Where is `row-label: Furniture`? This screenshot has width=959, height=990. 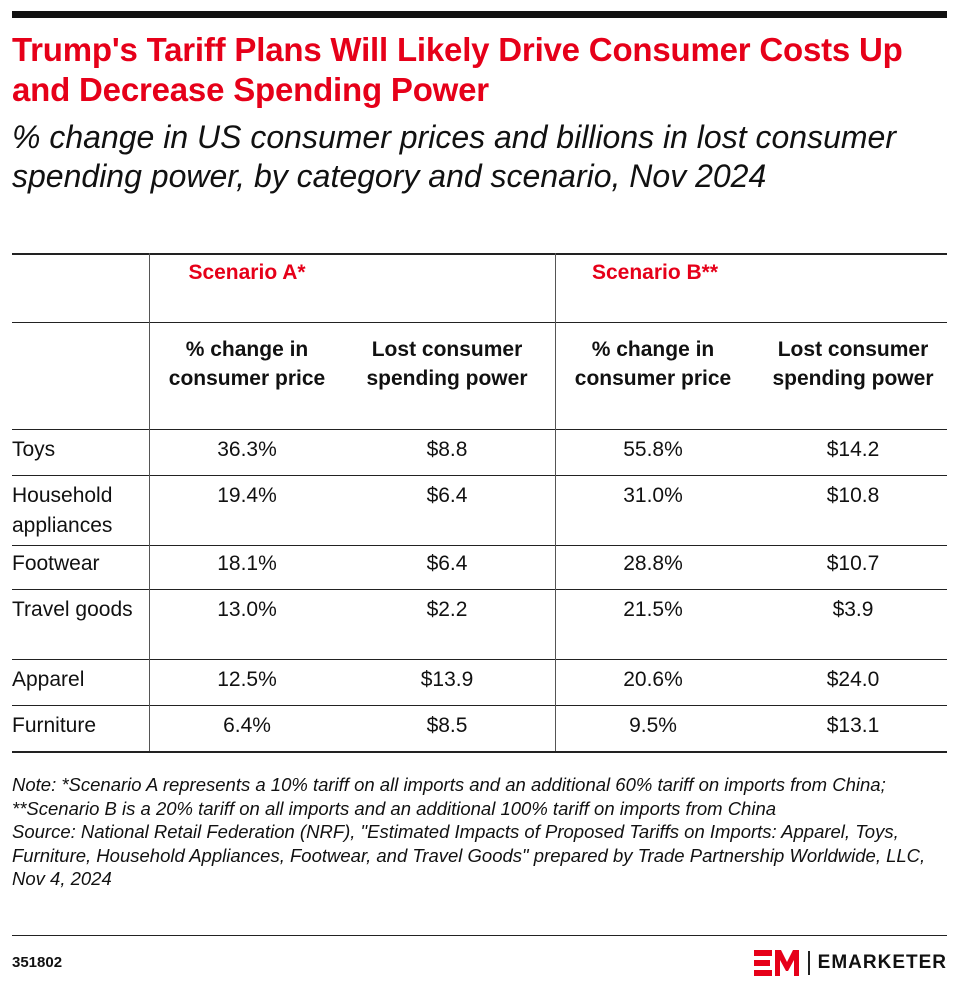
row-label: Furniture is located at coordinates (54, 725).